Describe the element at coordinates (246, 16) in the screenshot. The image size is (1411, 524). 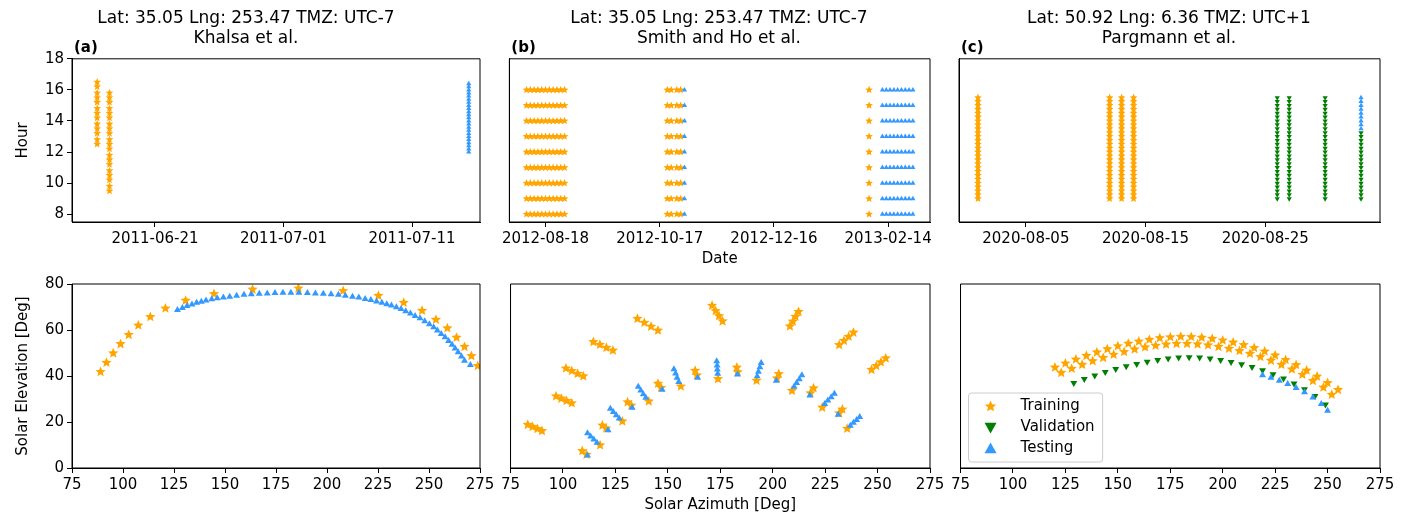
I see `chart-title: Lat: 35.05 Lng: 253.47 TMZ: UTC-7` at that location.